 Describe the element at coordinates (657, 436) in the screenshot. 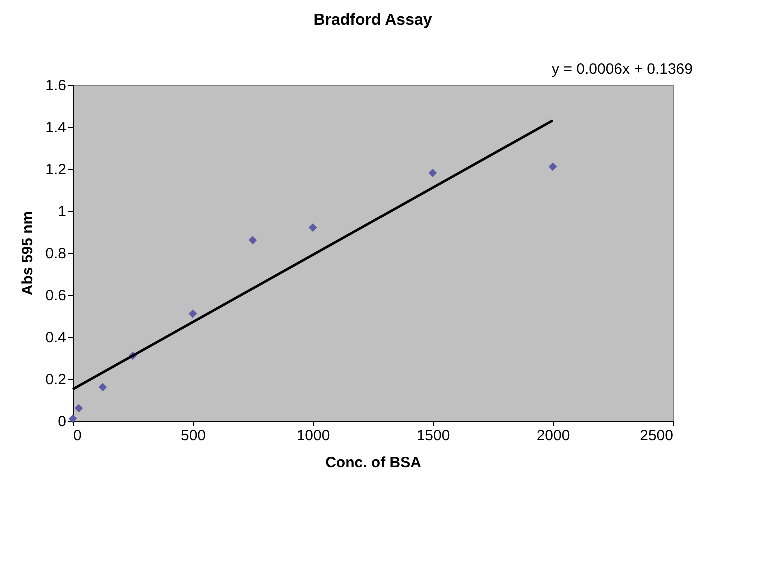

I see `x-tick-label: 2500` at that location.